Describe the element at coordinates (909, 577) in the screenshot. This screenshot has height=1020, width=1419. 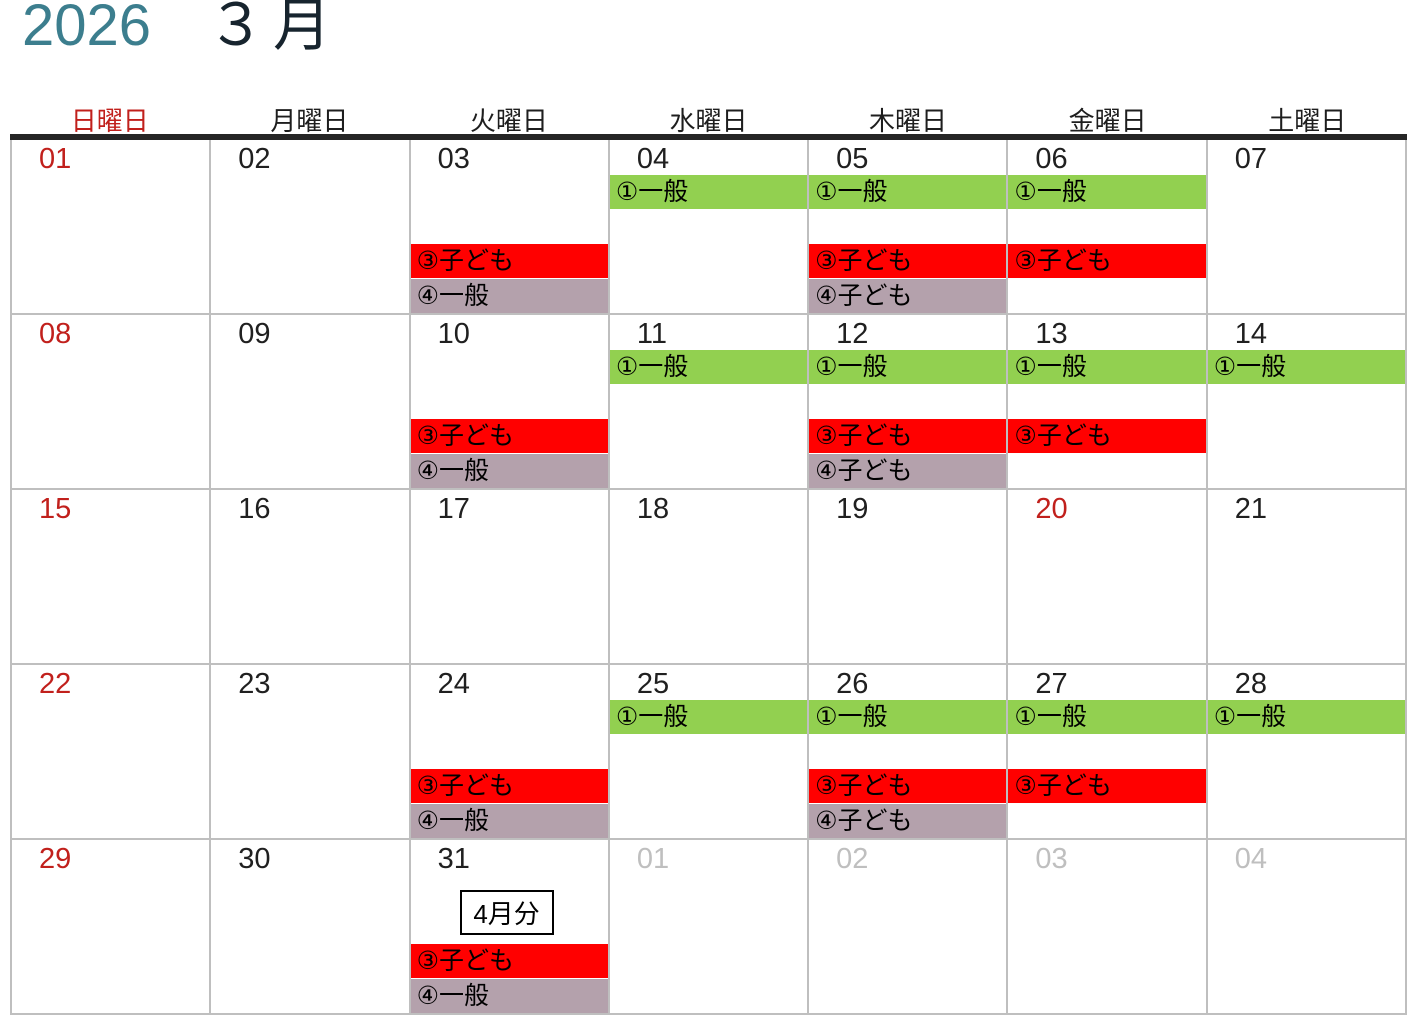
I see `day-cell: 19` at that location.